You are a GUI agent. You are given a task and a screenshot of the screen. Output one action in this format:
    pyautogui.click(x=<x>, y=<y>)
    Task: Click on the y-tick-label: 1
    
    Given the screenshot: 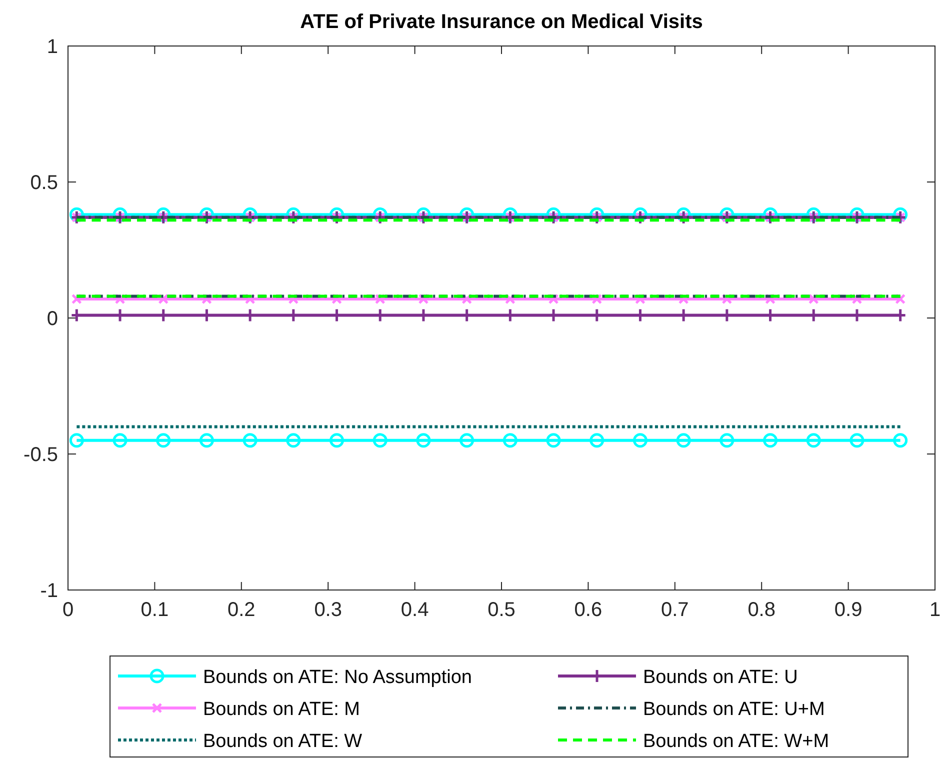 What is the action you would take?
    pyautogui.click(x=52, y=47)
    